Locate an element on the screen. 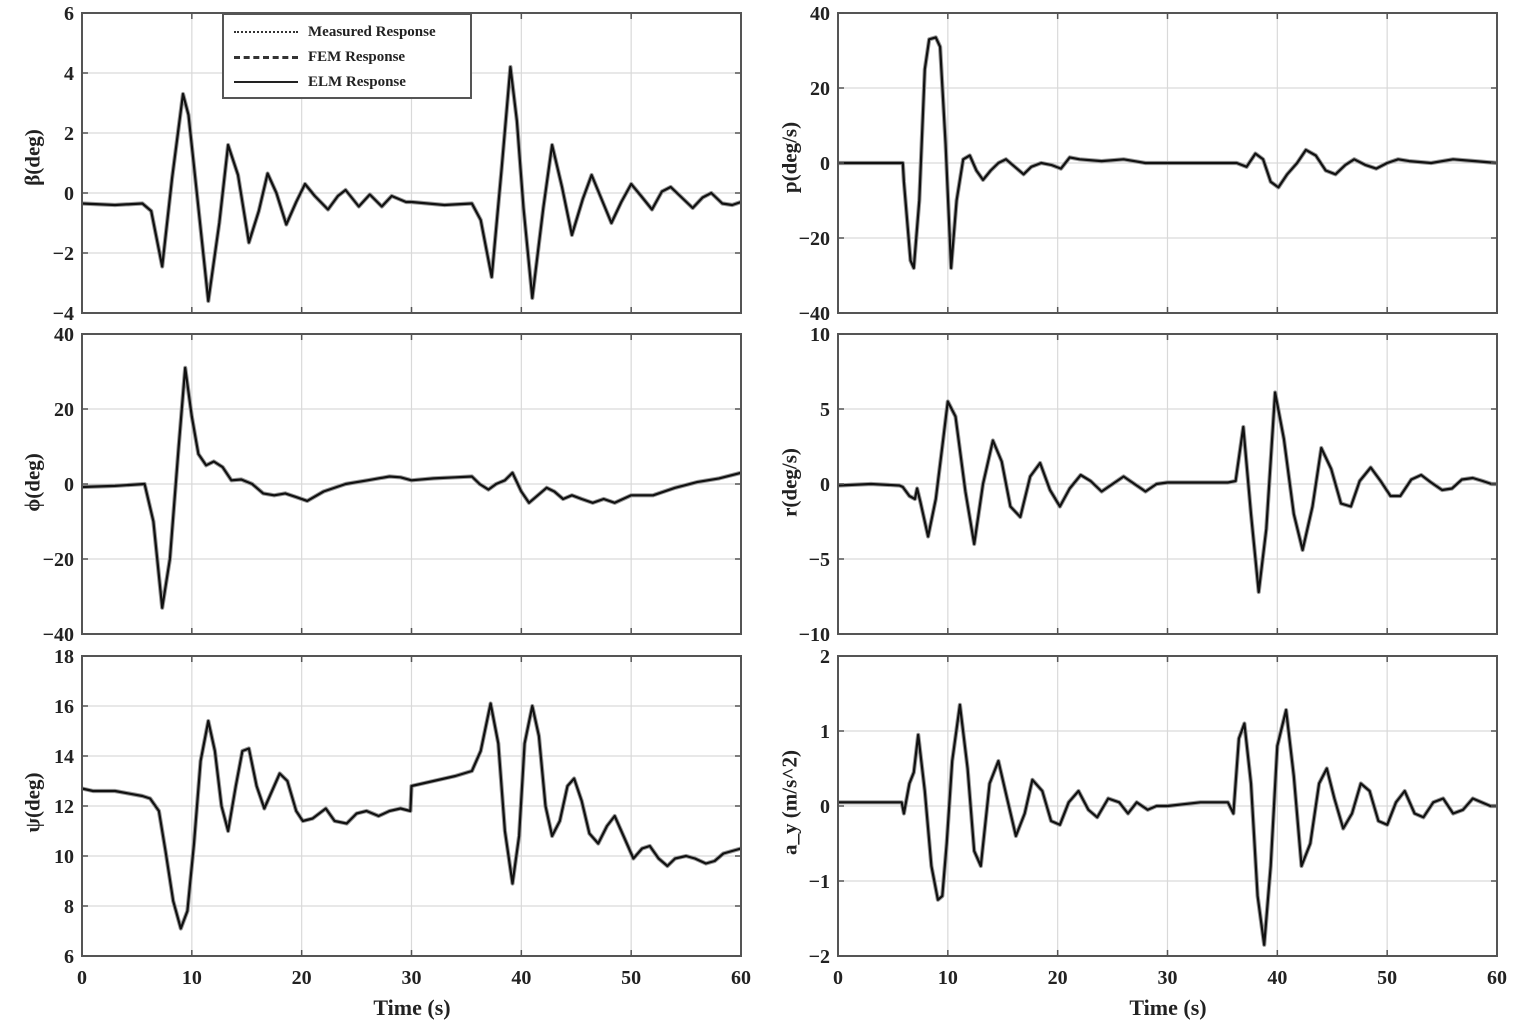  ytick-label: 8 is located at coordinates (69, 907).